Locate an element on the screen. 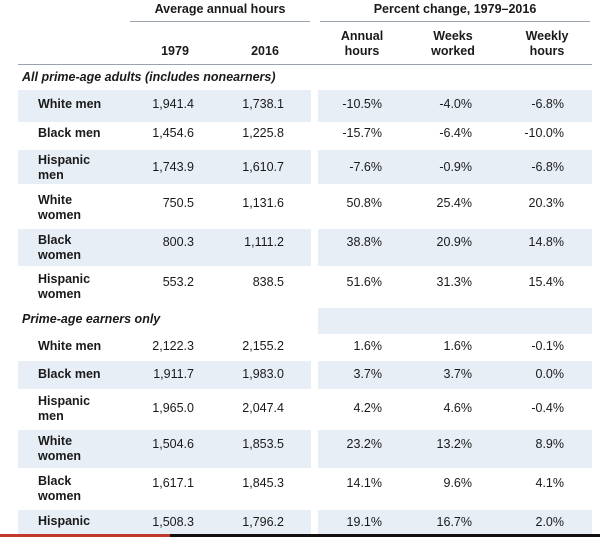  column-header-2016: 2016 is located at coordinates (265, 51).